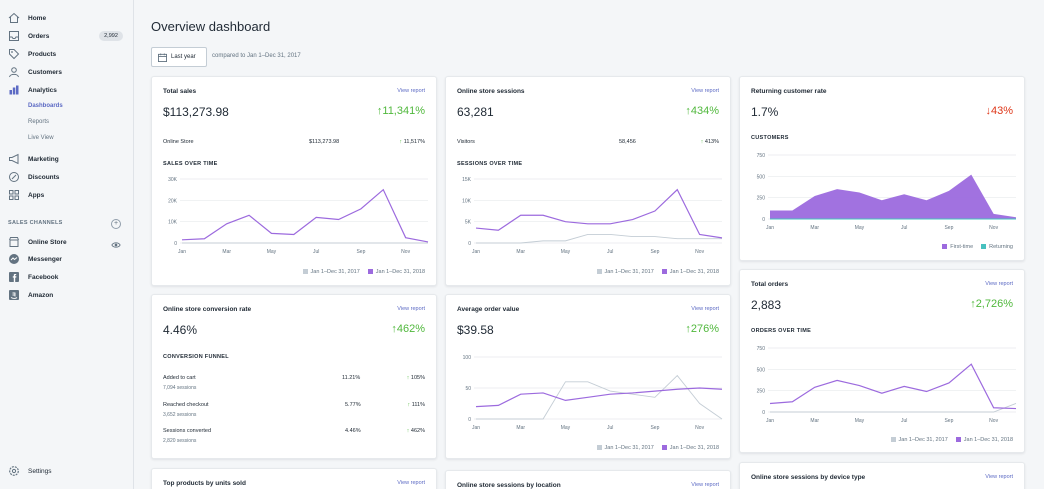 This screenshot has width=1044, height=489. What do you see at coordinates (690, 272) in the screenshot?
I see `legend-item-curr: Jan 1–Dec 31, 2018` at bounding box center [690, 272].